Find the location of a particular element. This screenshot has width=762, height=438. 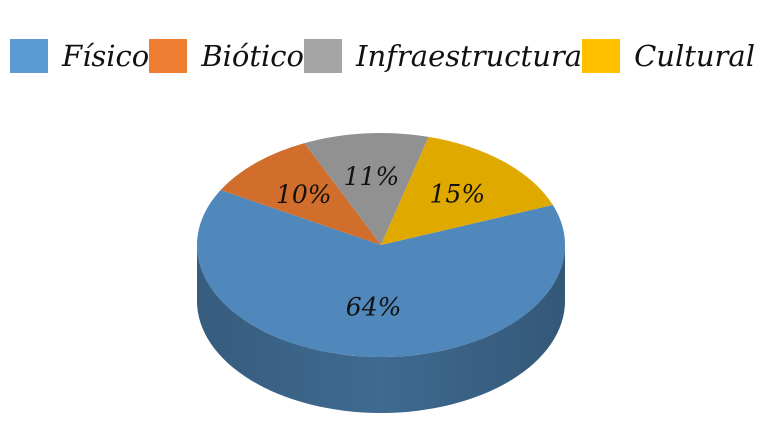

legend-swatch-infraestructura is located at coordinates (323, 56).